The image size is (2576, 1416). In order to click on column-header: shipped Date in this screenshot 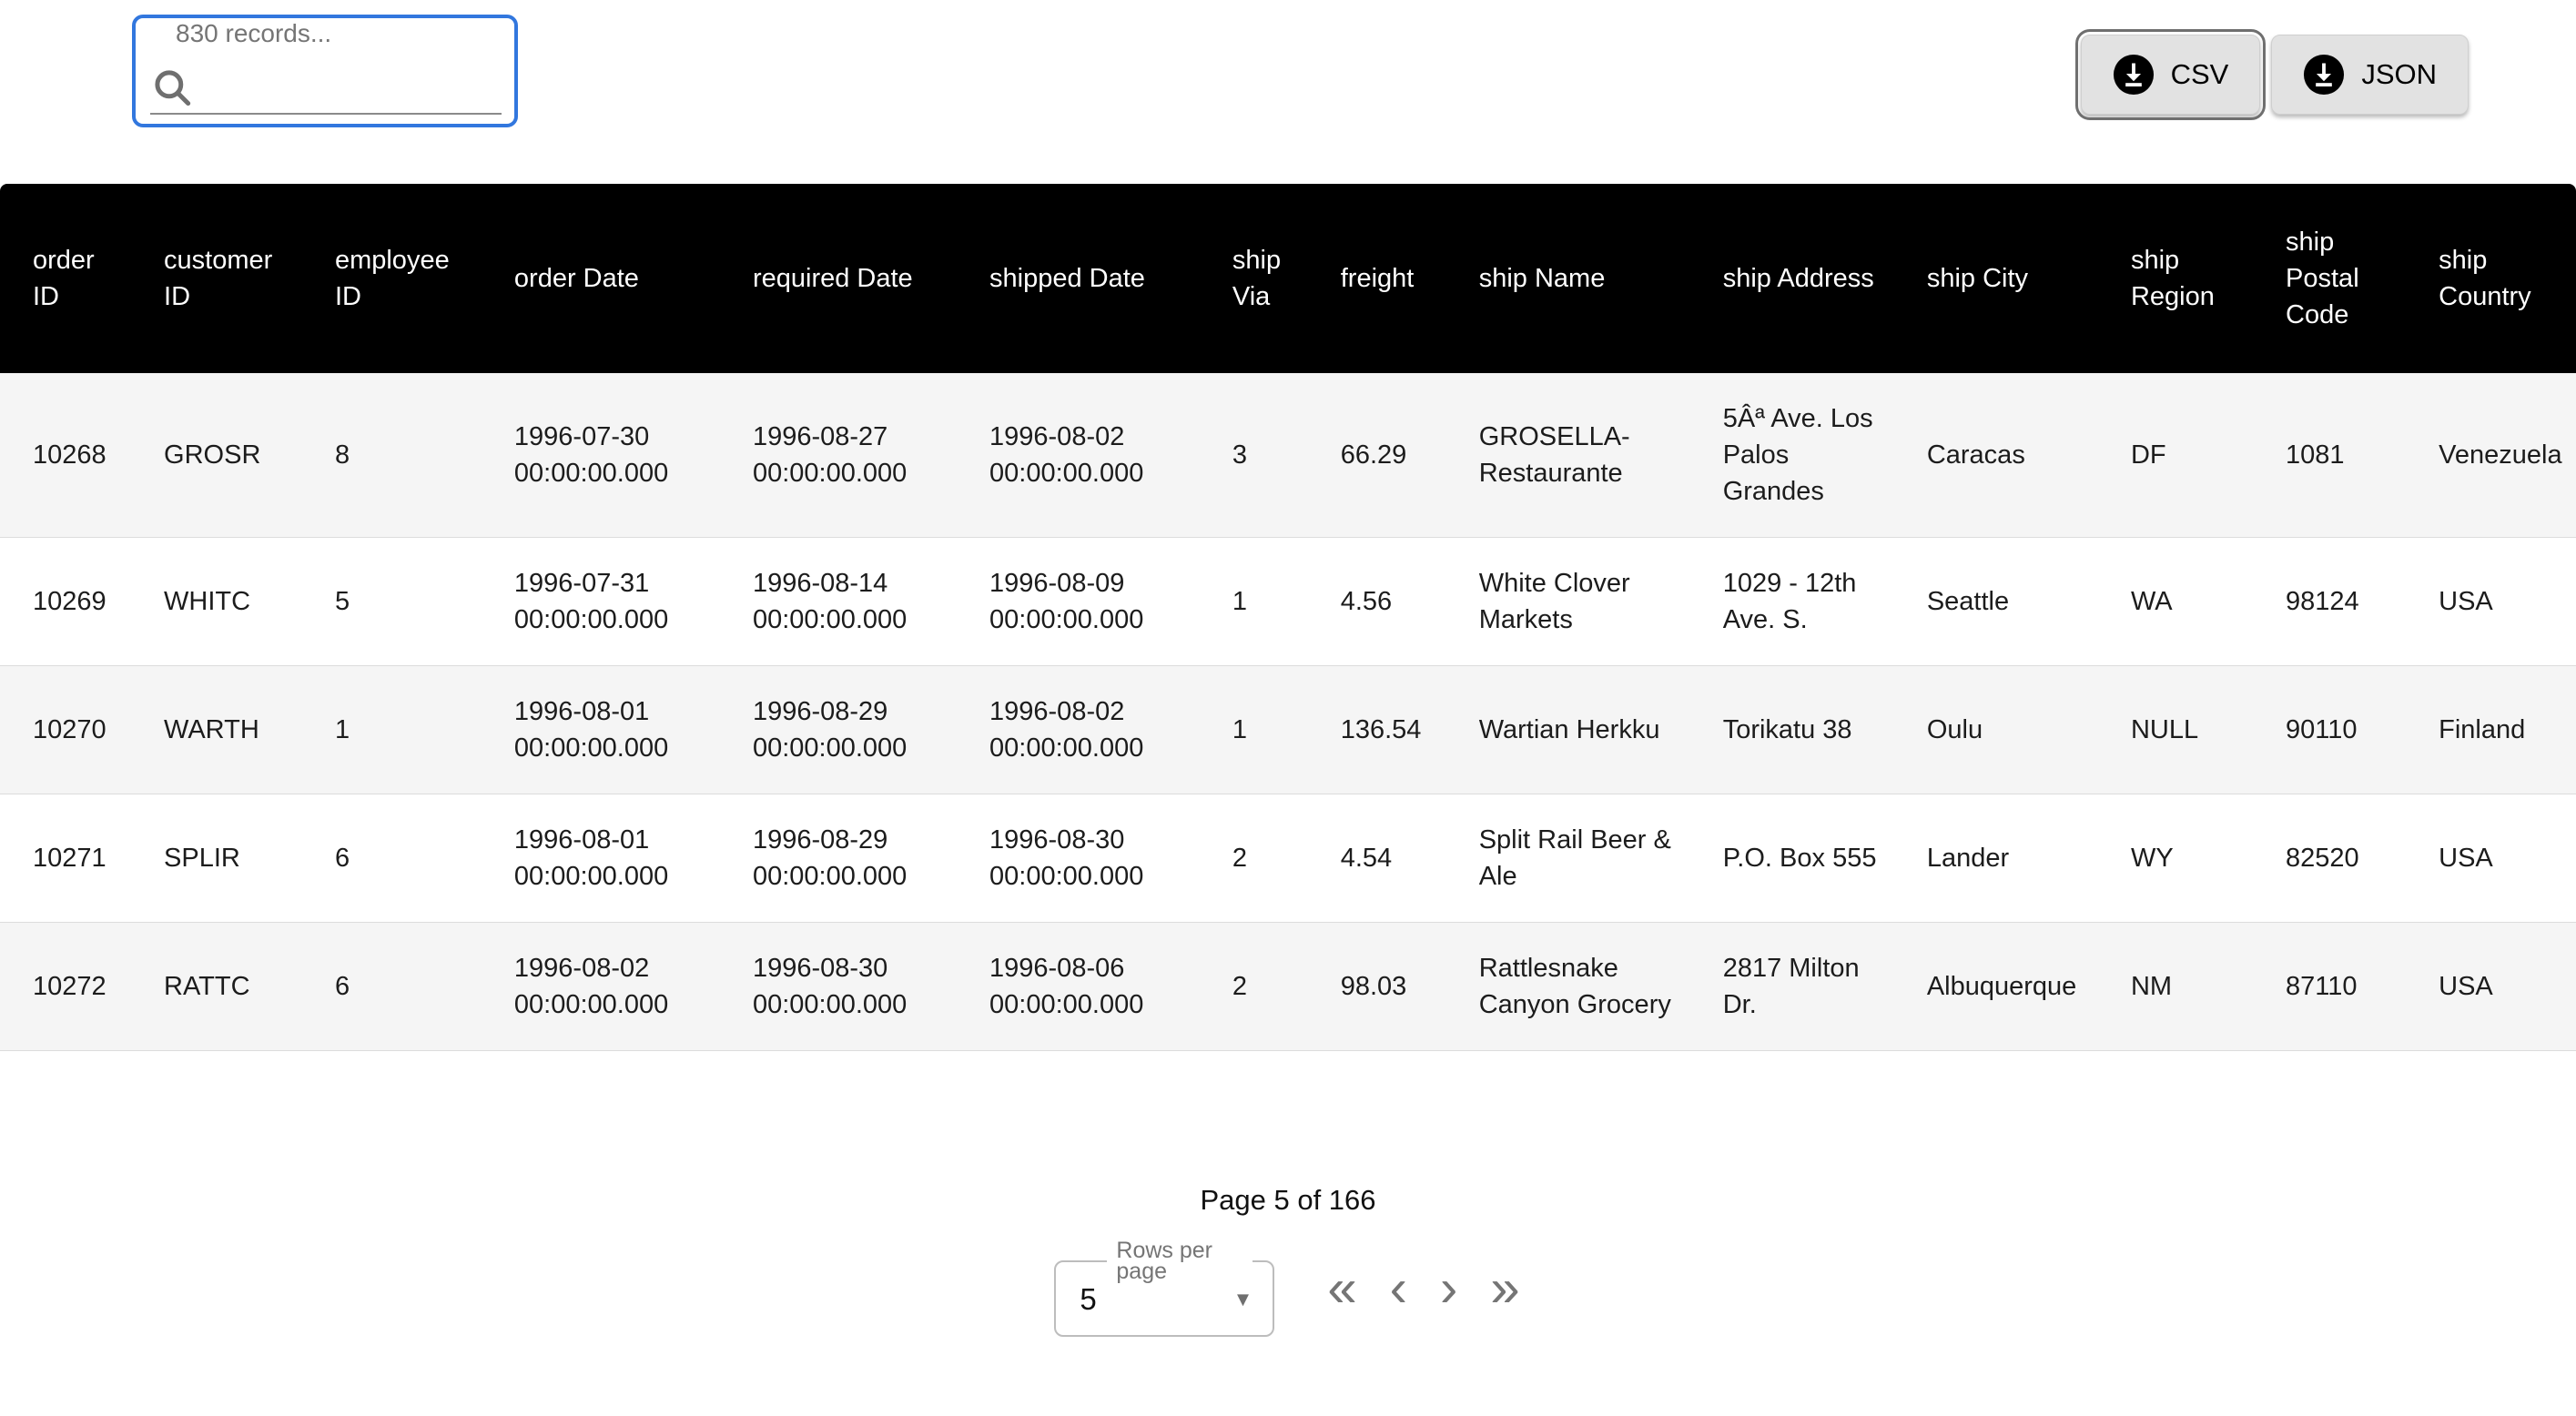, I will do `click(1078, 278)`.